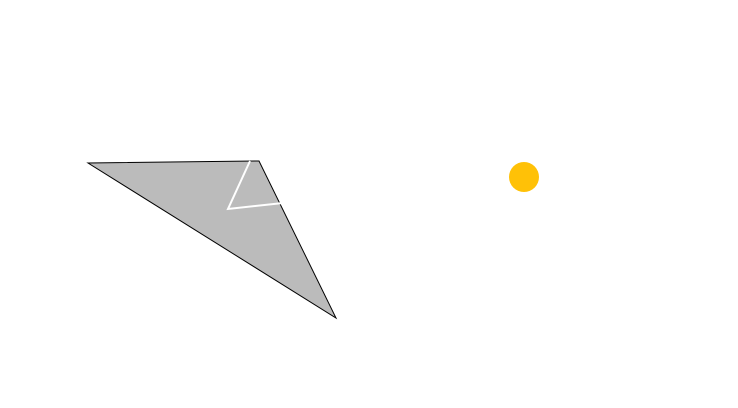 This screenshot has width=738, height=408. What do you see at coordinates (212, 240) in the screenshot?
I see `gray-triangle` at bounding box center [212, 240].